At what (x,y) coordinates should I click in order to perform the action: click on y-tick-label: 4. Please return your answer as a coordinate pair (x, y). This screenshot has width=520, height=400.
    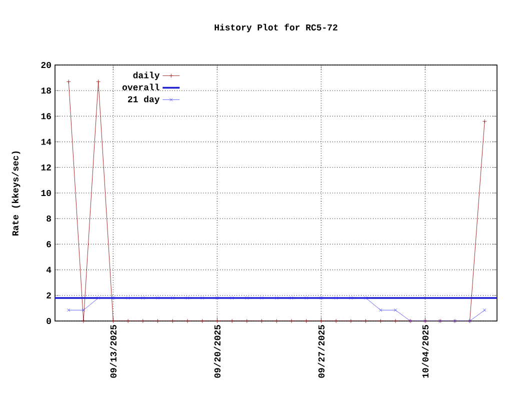
    Looking at the image, I should click on (49, 269).